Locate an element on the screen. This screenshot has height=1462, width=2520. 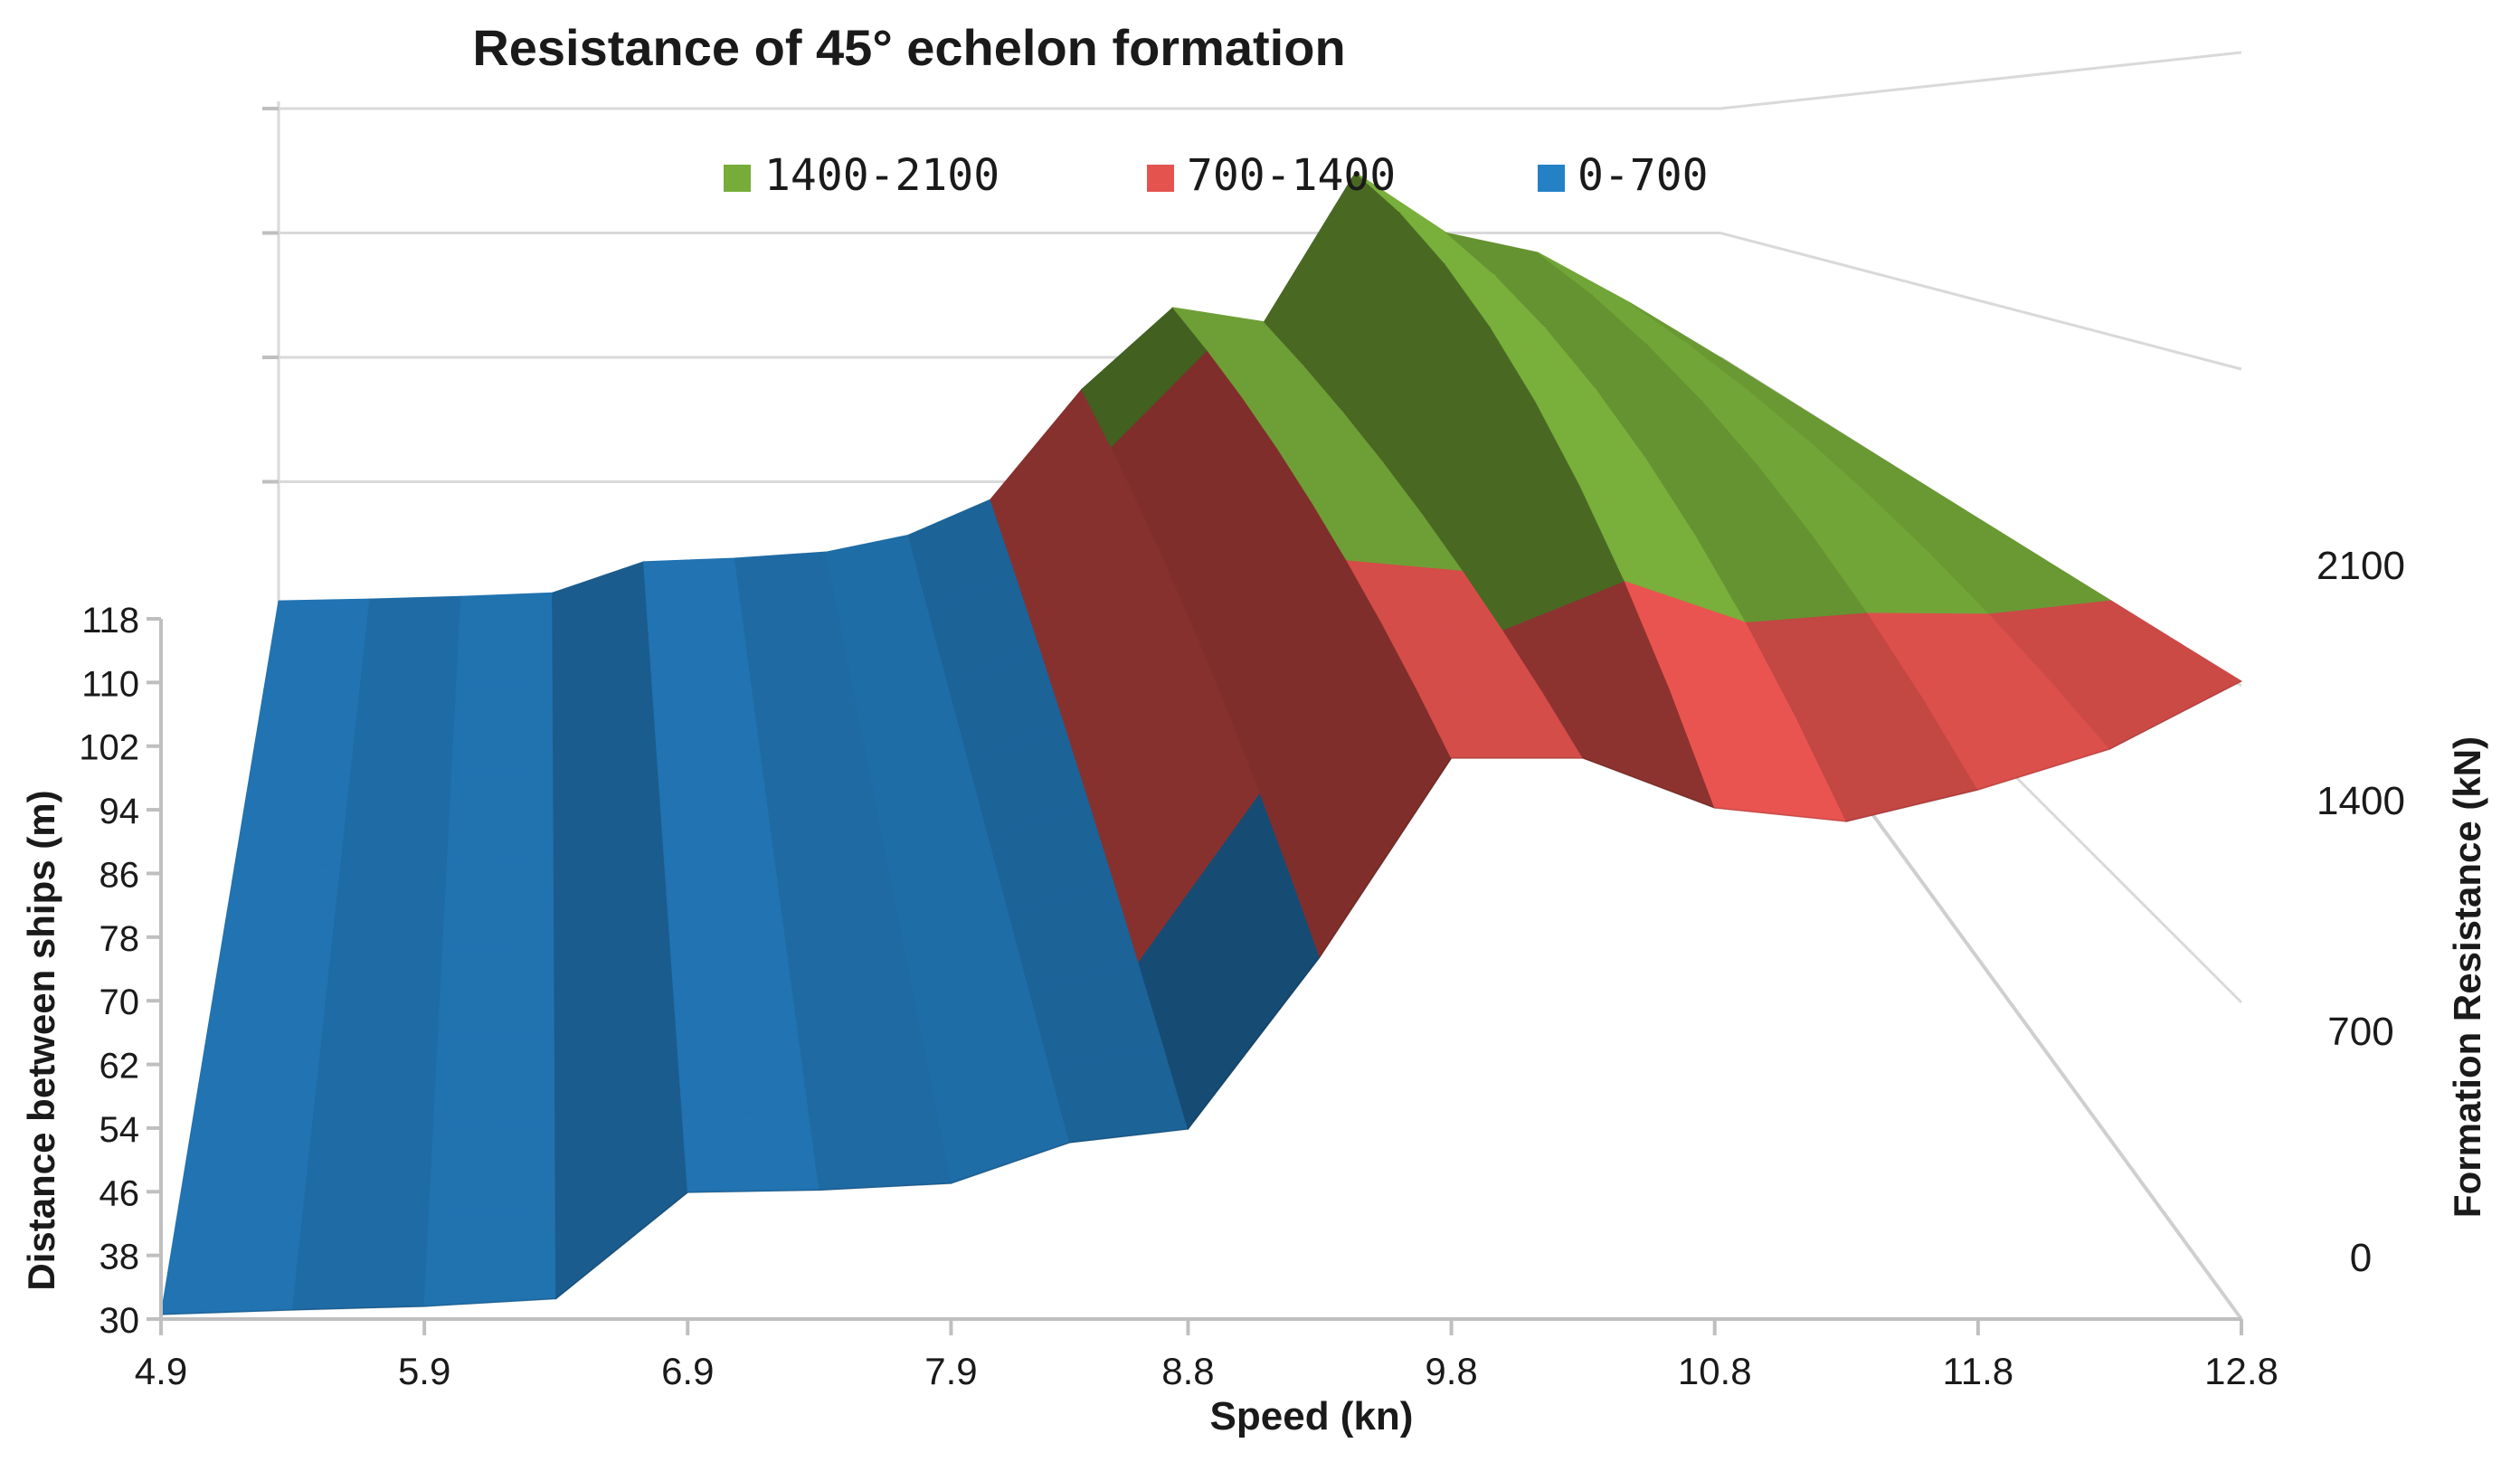
z-tick-label: 700 is located at coordinates (2360, 1032).